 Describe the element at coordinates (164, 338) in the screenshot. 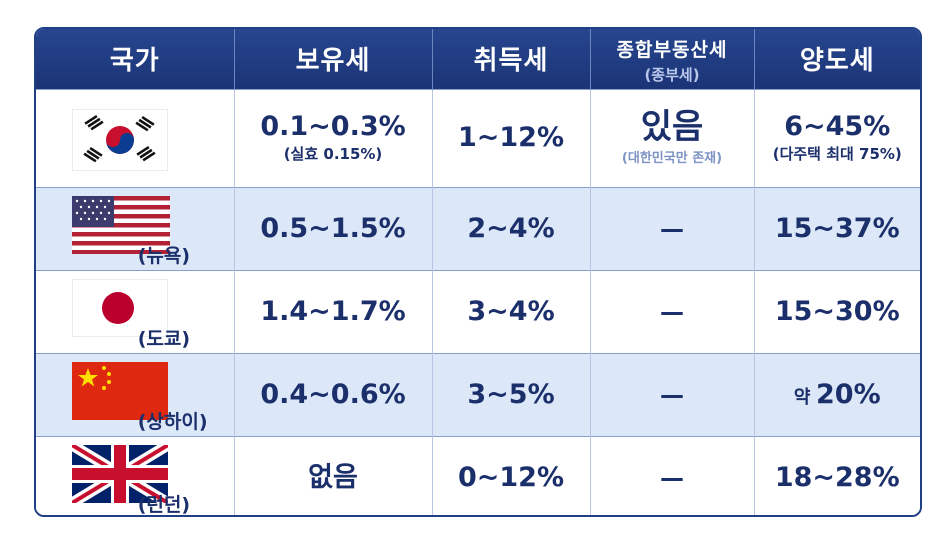

I see `city-label: (도쿄)` at that location.